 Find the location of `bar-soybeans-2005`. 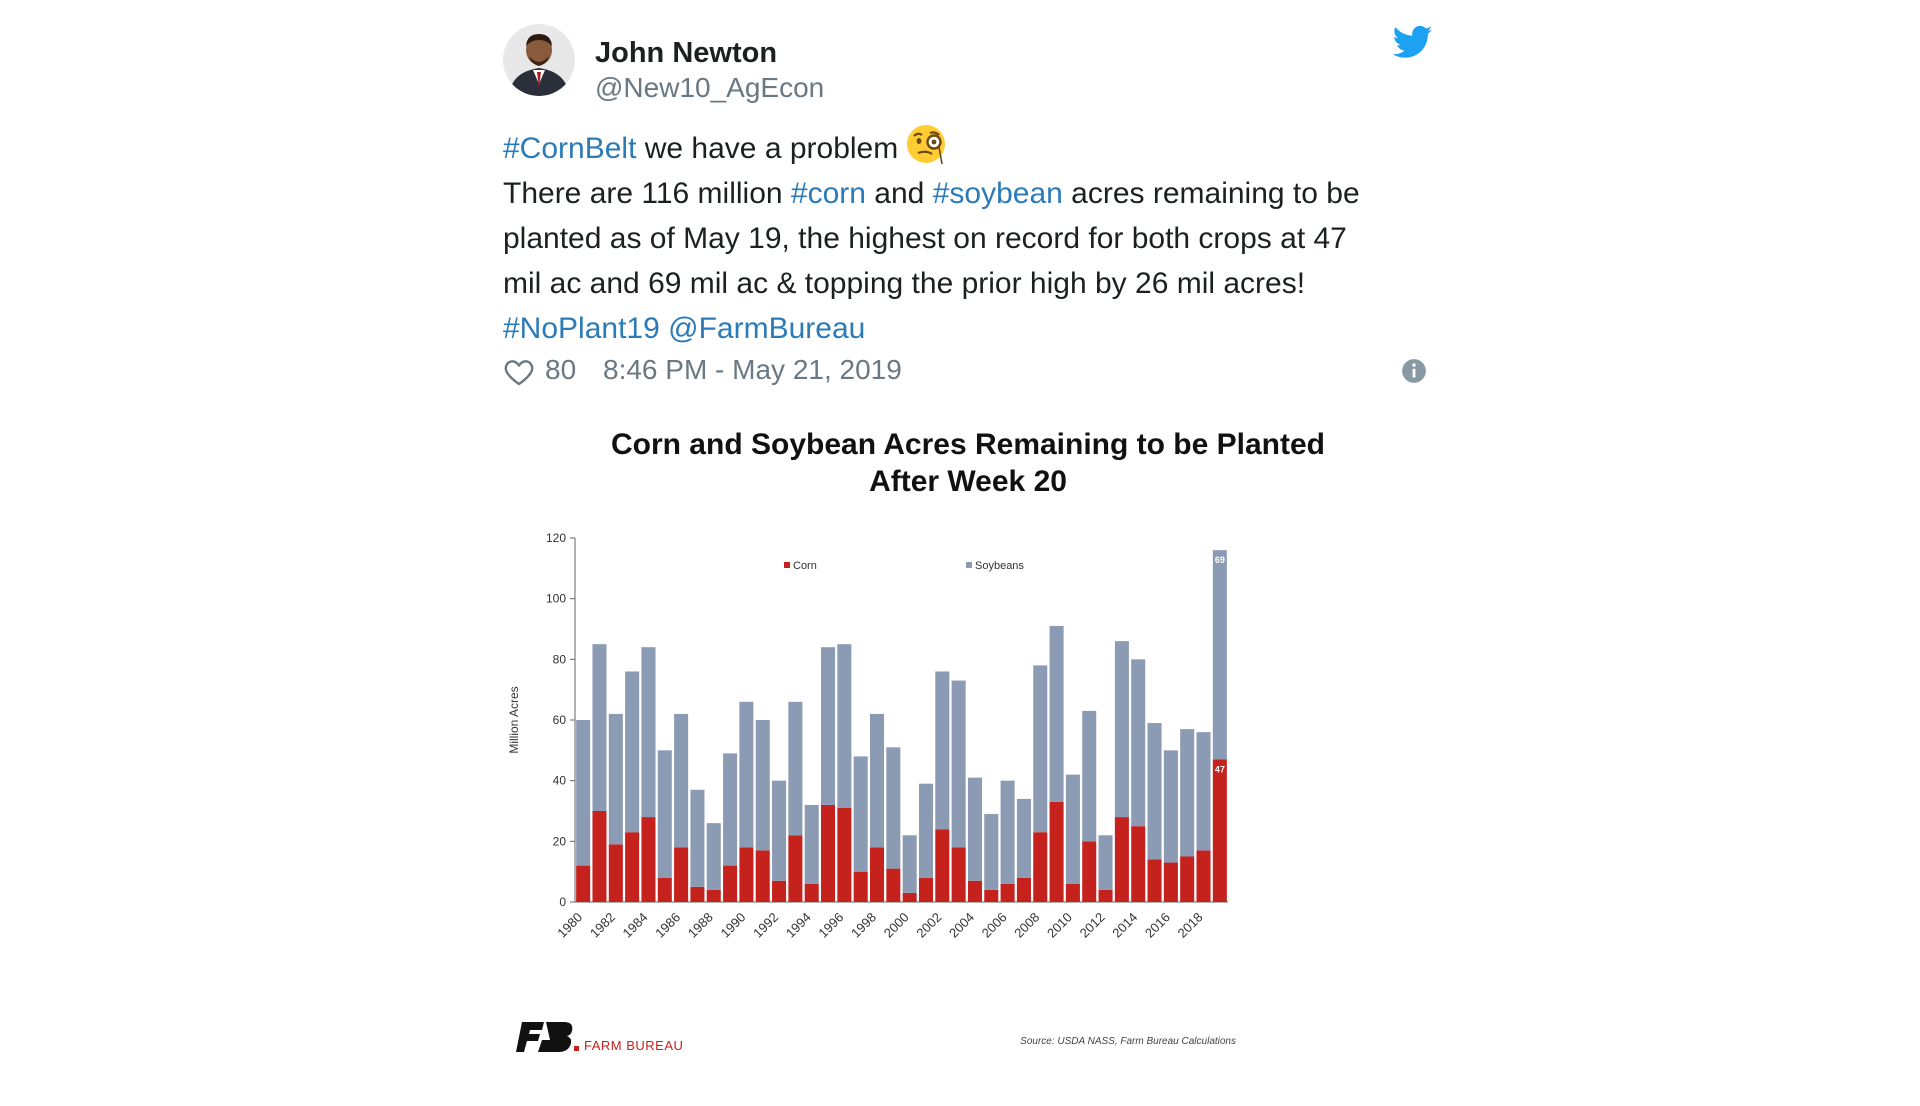

bar-soybeans-2005 is located at coordinates (991, 852).